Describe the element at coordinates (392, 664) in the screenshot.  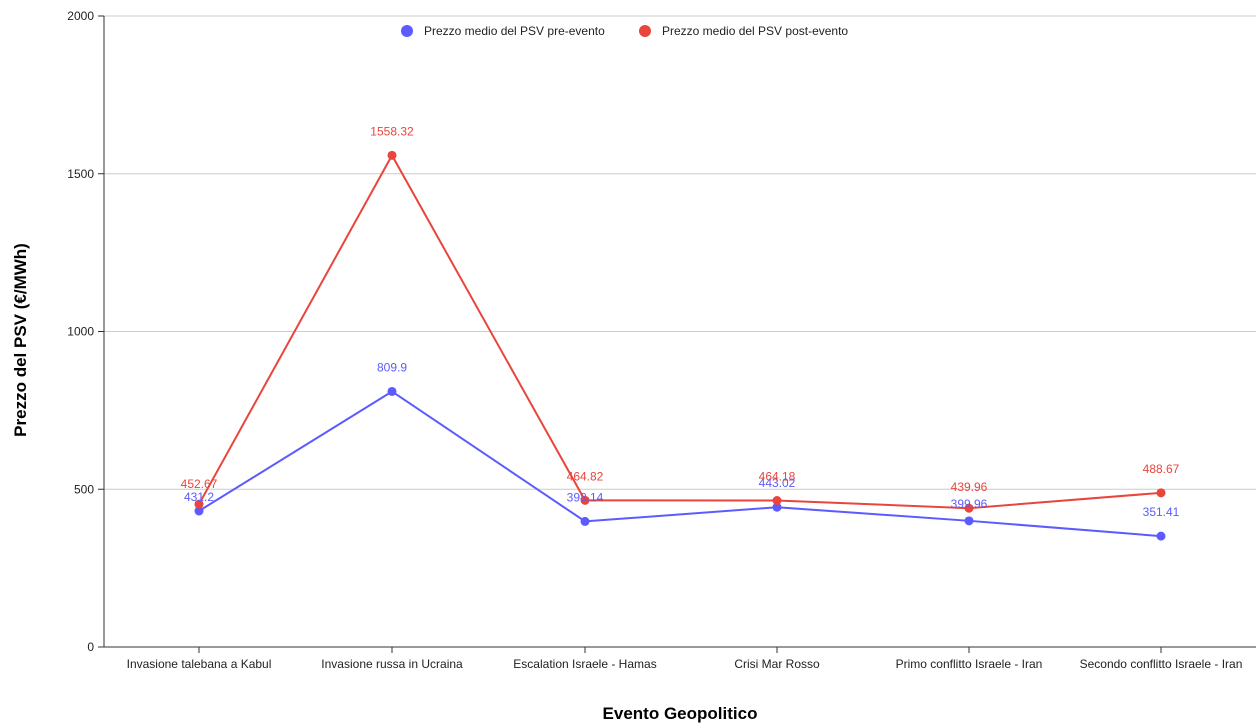
I see `x-tick-label: Invasione russa in Ucraina` at that location.